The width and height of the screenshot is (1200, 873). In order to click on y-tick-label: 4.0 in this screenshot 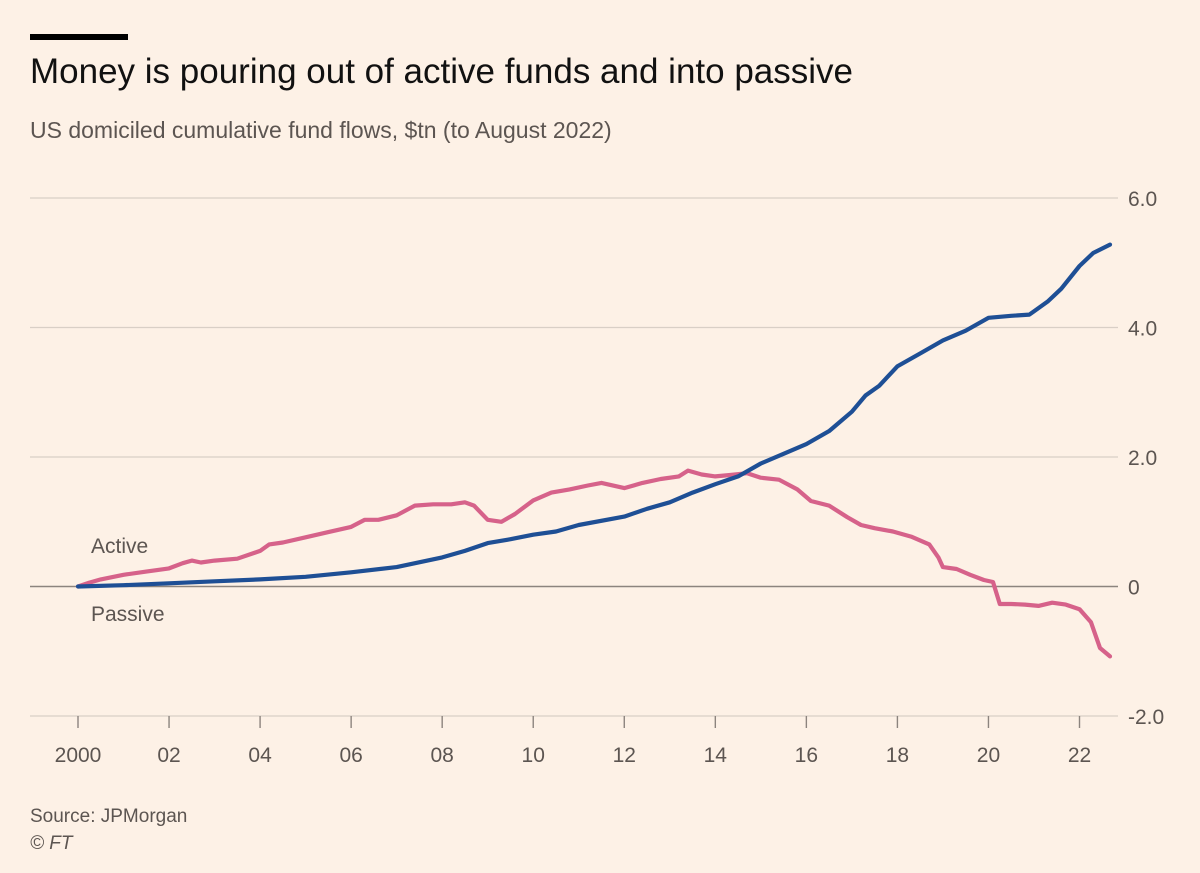, I will do `click(1142, 329)`.